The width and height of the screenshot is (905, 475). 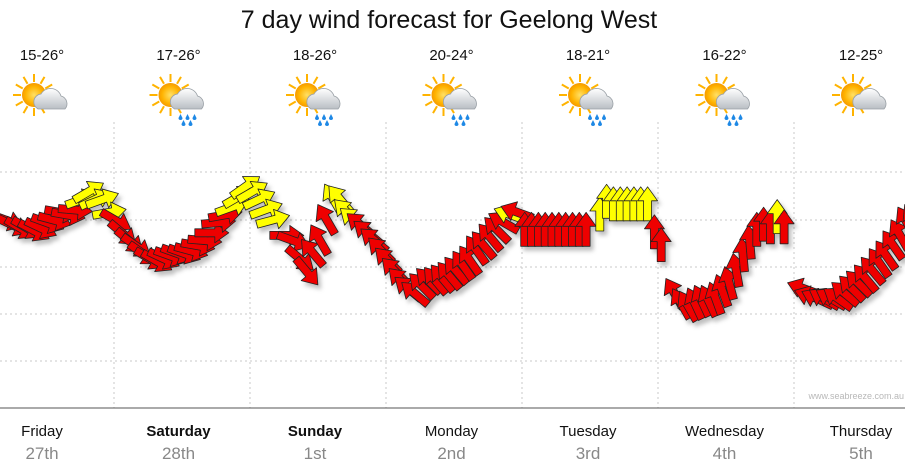 I want to click on temperature-range: 20-24°, so click(x=451, y=55).